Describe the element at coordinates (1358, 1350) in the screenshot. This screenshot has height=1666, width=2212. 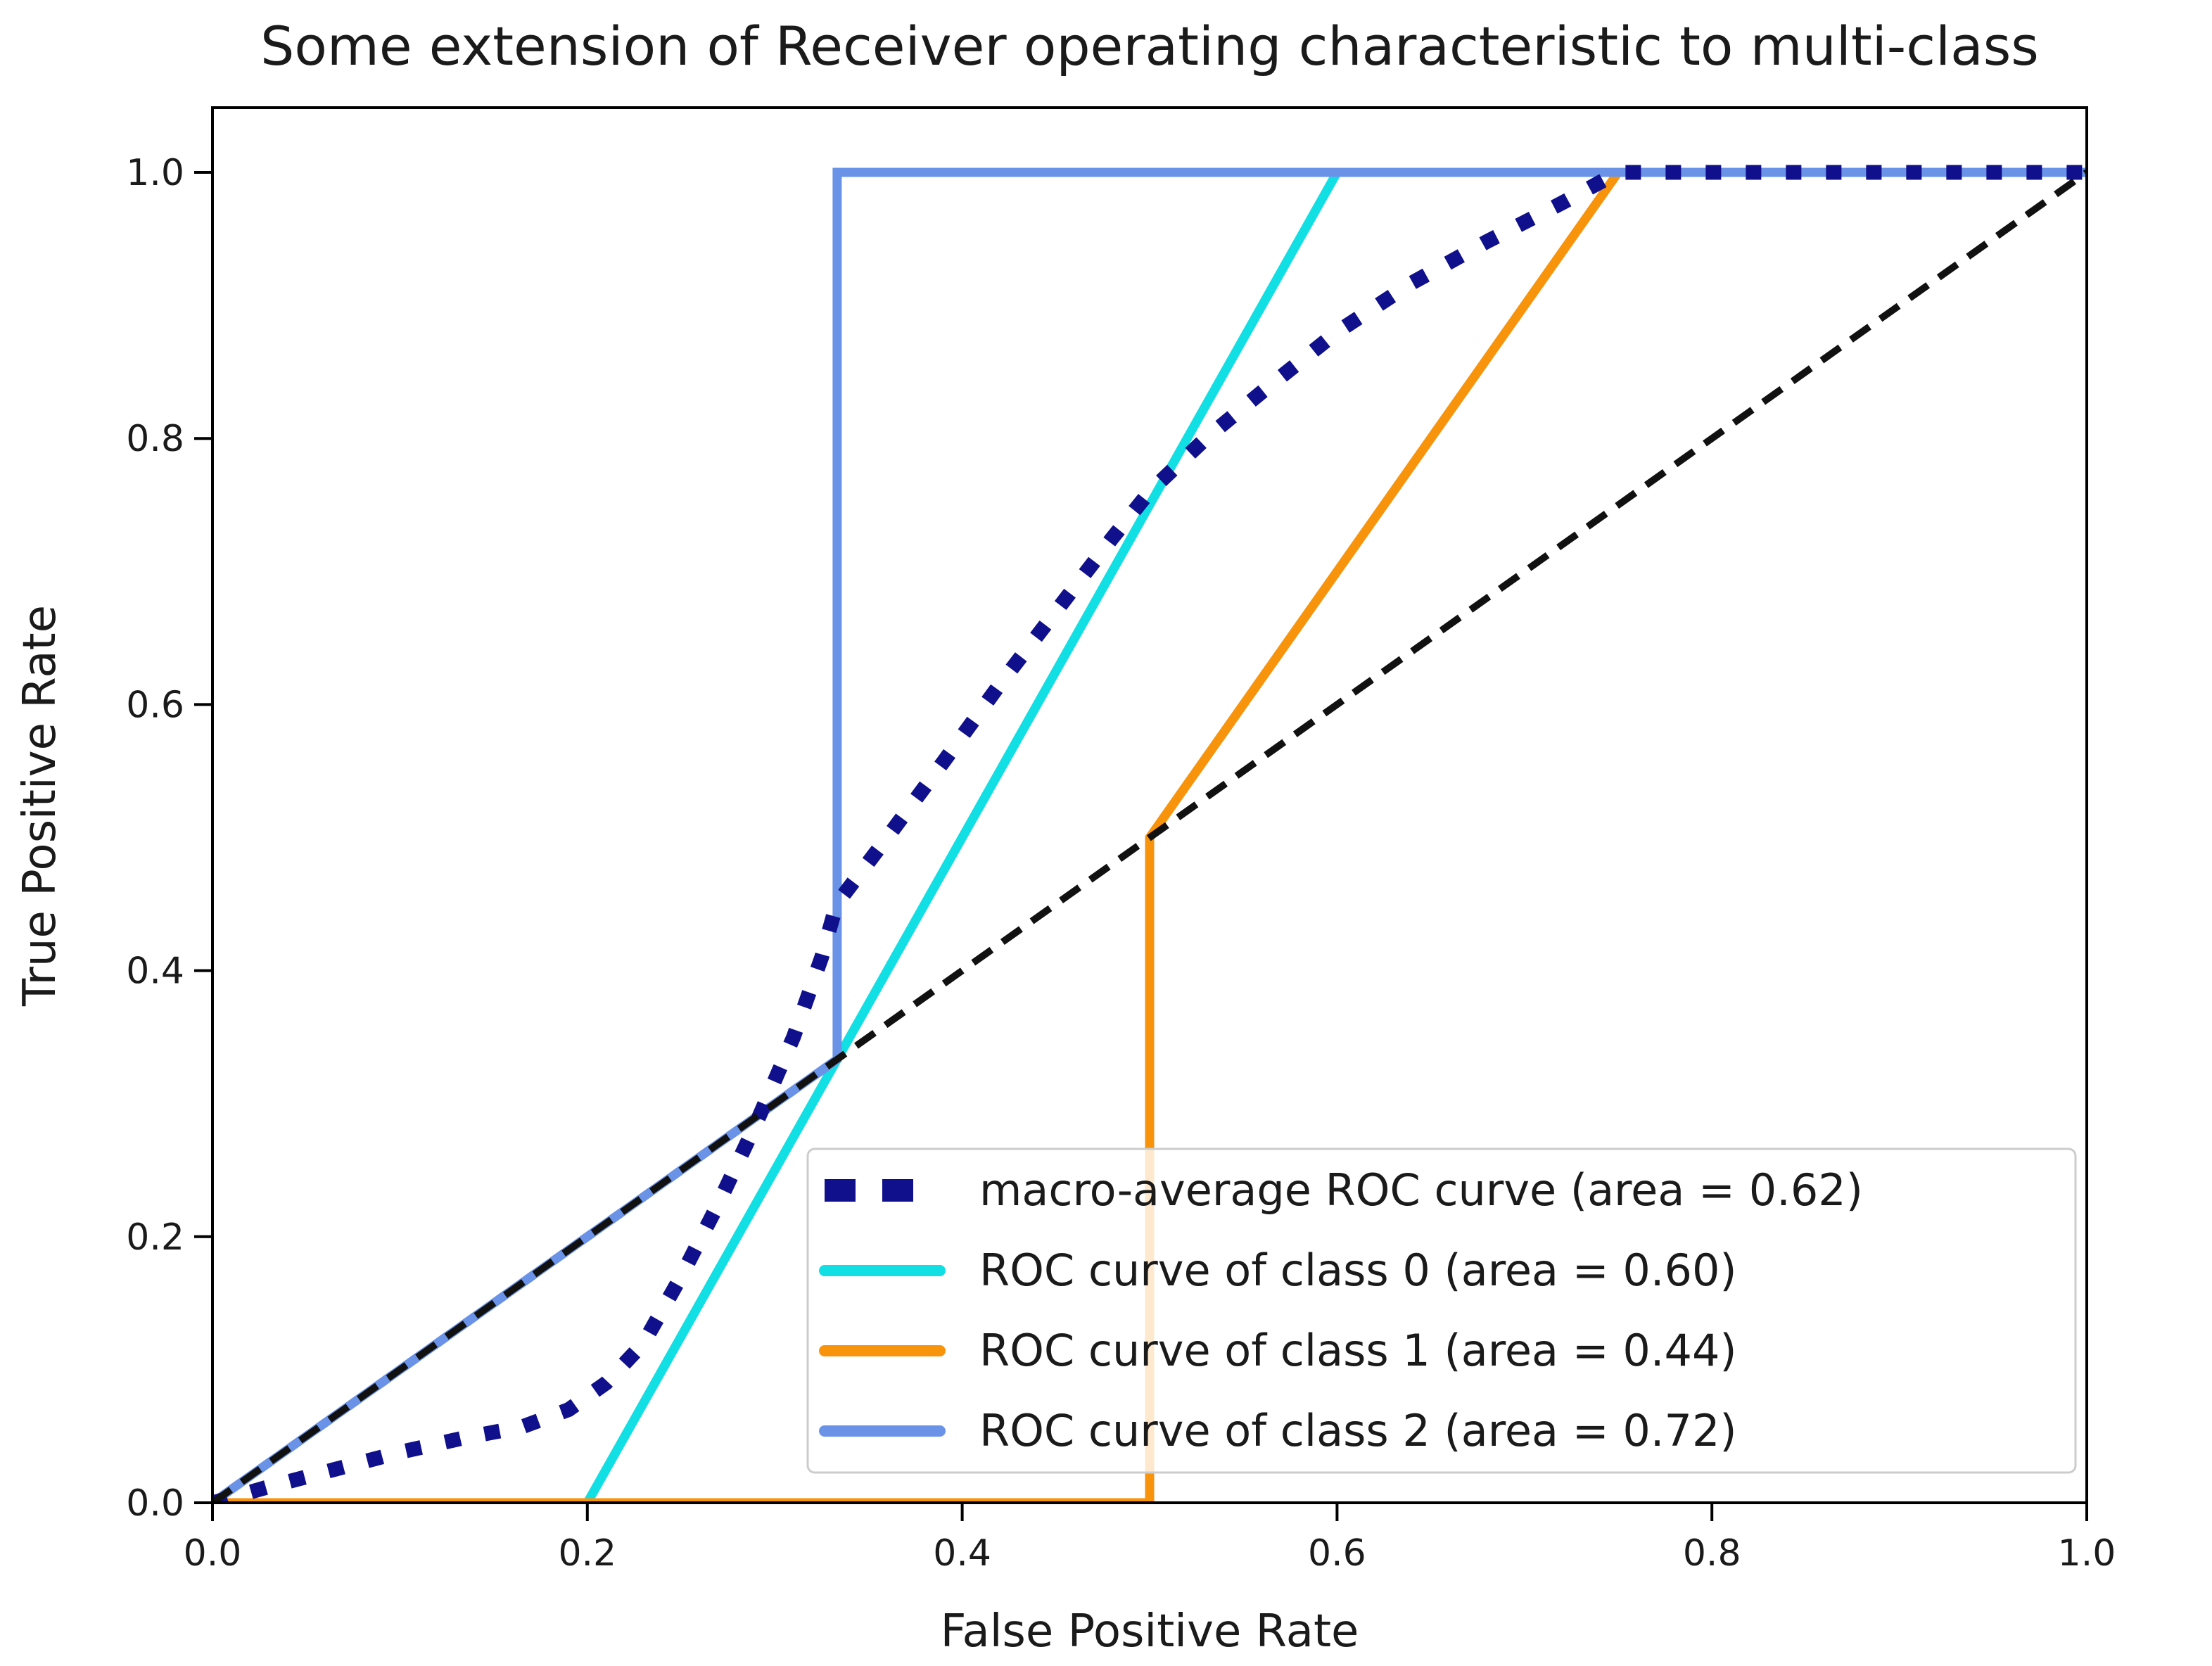
I see `legend-entry-label: ROC curve of class 1 (area = 0.44)` at that location.